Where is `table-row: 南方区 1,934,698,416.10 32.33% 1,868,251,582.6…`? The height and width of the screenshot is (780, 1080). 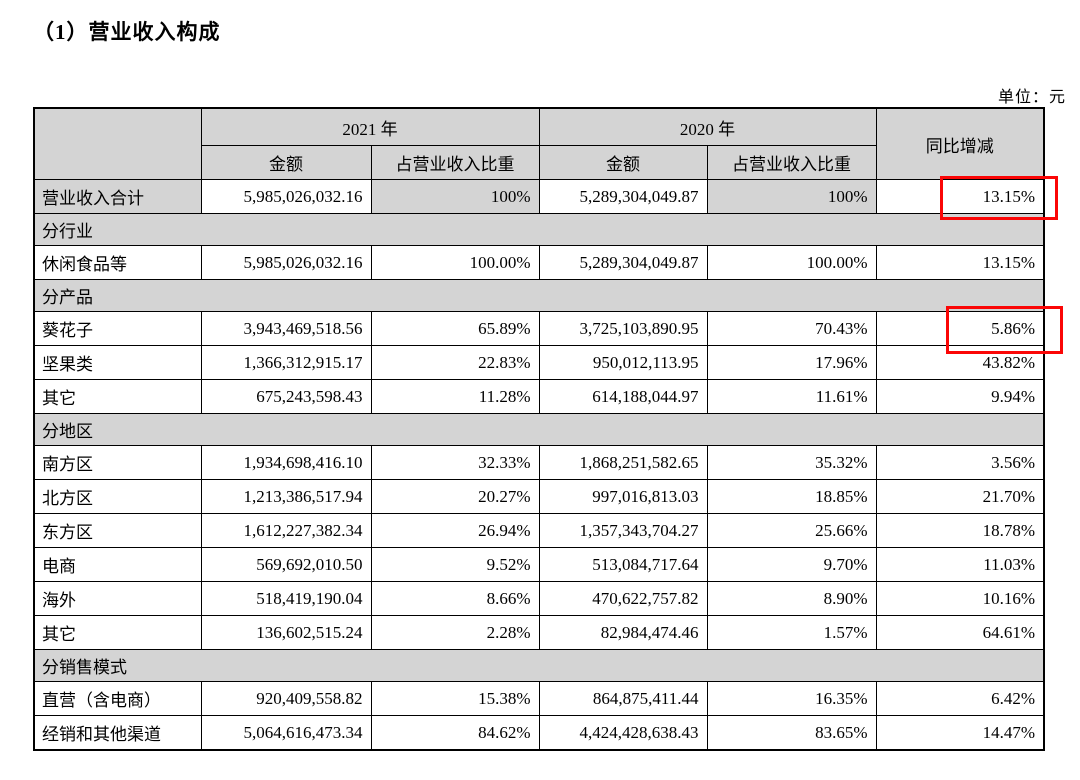 table-row: 南方区 1,934,698,416.10 32.33% 1,868,251,582.6… is located at coordinates (539, 462).